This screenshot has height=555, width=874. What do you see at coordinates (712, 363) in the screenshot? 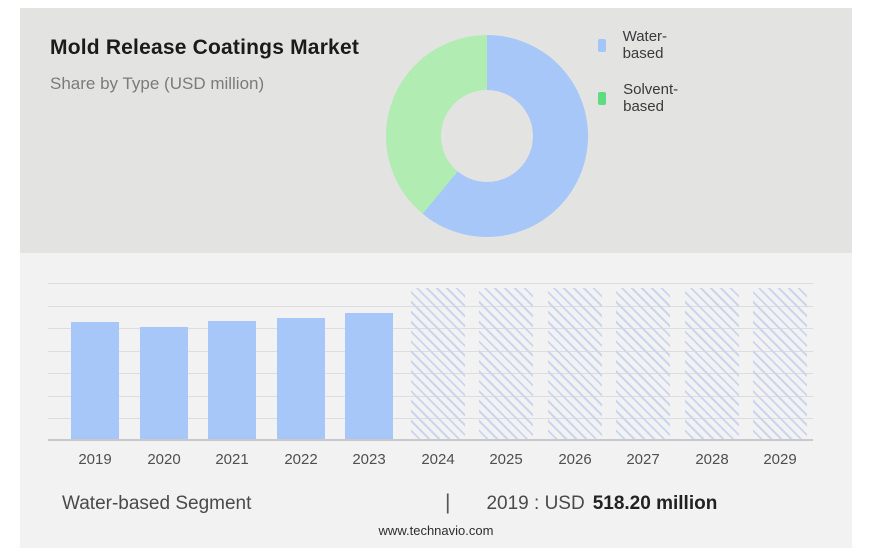
I see `forecast-bar-2028` at bounding box center [712, 363].